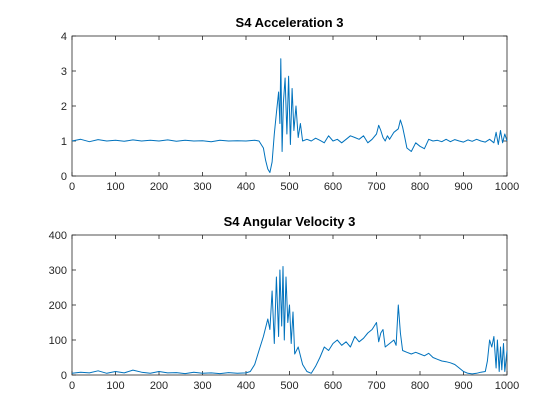 This screenshot has width=560, height=420. What do you see at coordinates (290, 221) in the screenshot?
I see `chart-title: S4 Angular Velocity 3` at bounding box center [290, 221].